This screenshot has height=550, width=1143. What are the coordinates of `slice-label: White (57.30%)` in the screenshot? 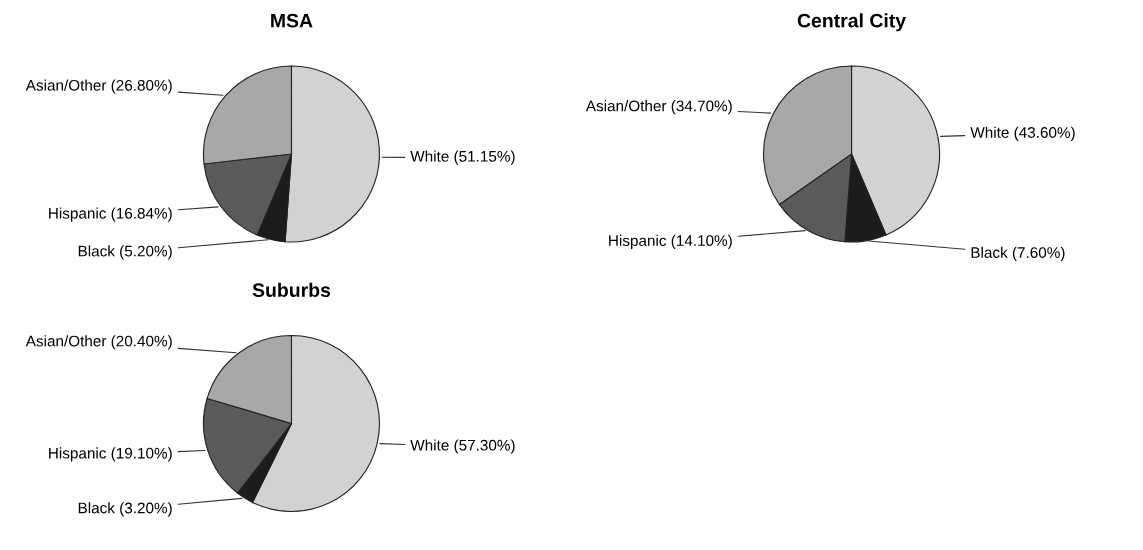 It's located at (462, 446).